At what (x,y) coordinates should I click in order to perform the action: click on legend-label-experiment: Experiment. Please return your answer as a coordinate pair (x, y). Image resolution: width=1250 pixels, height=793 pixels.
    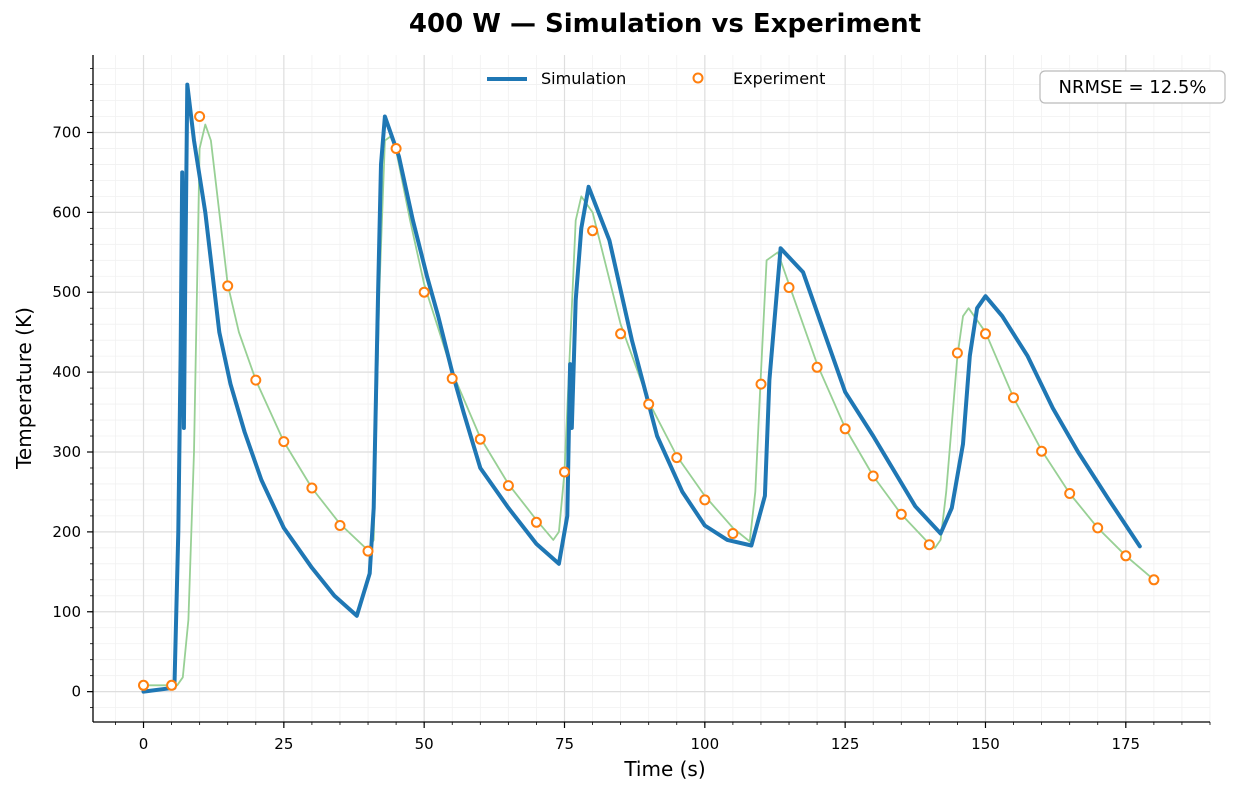
    Looking at the image, I should click on (779, 78).